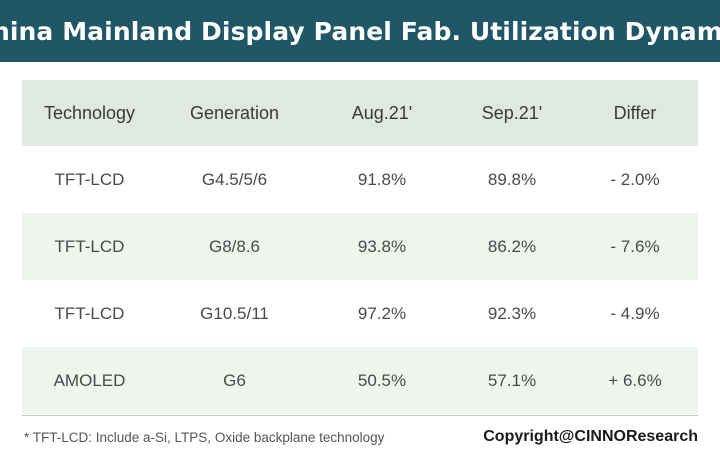 The height and width of the screenshot is (470, 720). I want to click on cell-technology: AMOLED, so click(89, 380).